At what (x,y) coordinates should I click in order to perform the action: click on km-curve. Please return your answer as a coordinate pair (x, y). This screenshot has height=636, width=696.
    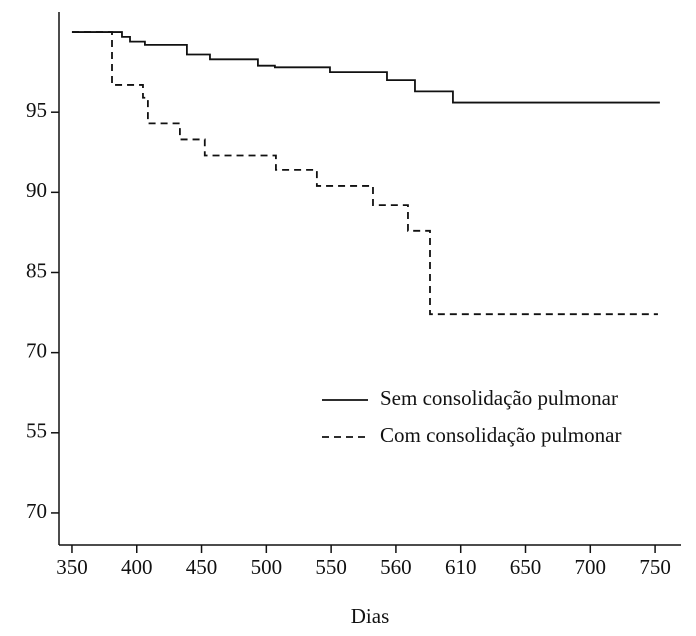
    Looking at the image, I should click on (365, 67).